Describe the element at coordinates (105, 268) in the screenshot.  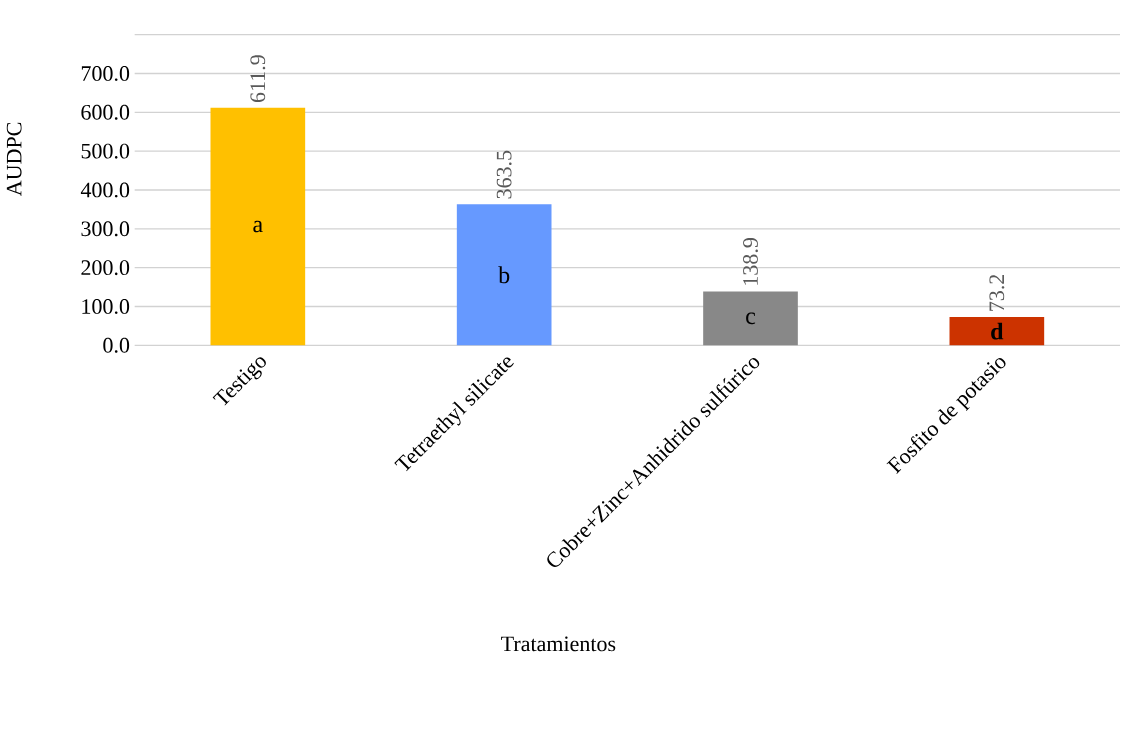
I see `y-tick-label: 200.0` at that location.